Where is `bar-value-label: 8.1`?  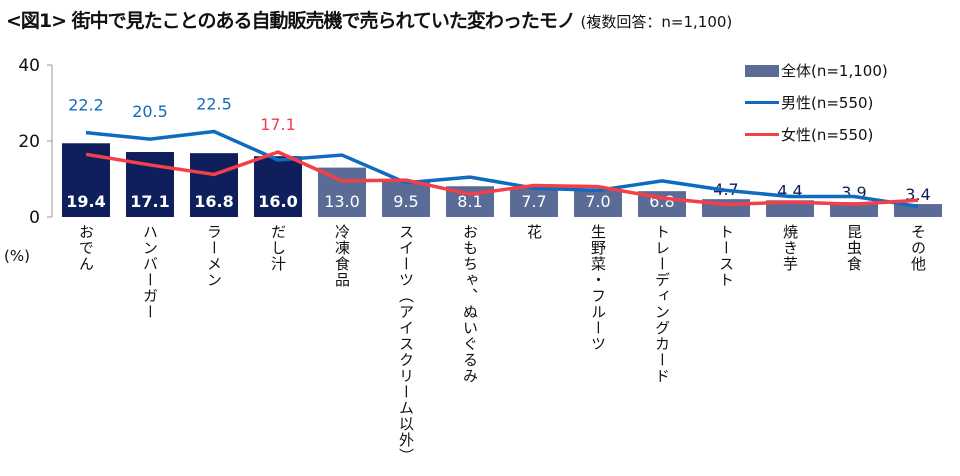 bar-value-label: 8.1 is located at coordinates (469, 201).